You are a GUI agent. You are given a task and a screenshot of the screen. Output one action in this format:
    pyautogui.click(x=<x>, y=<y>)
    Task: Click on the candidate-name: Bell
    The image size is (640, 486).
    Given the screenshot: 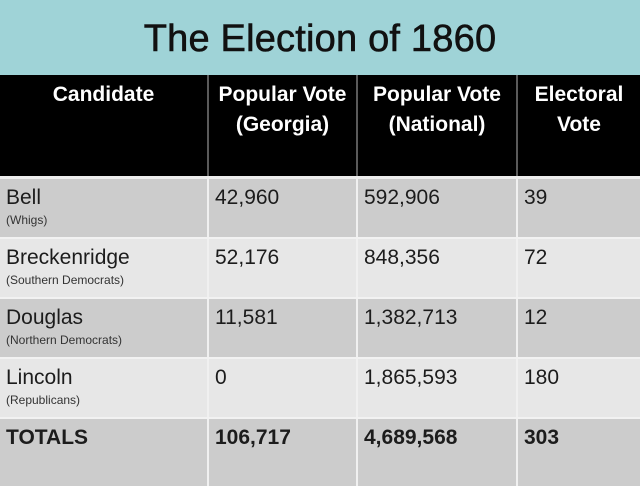 What is the action you would take?
    pyautogui.click(x=24, y=197)
    